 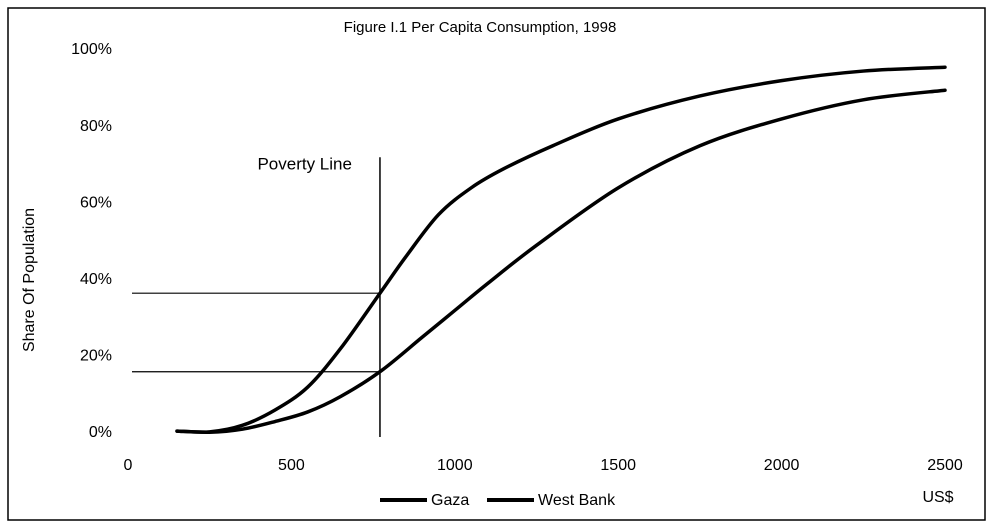 I want to click on y-axis-label: Share Of Population, so click(x=29, y=280).